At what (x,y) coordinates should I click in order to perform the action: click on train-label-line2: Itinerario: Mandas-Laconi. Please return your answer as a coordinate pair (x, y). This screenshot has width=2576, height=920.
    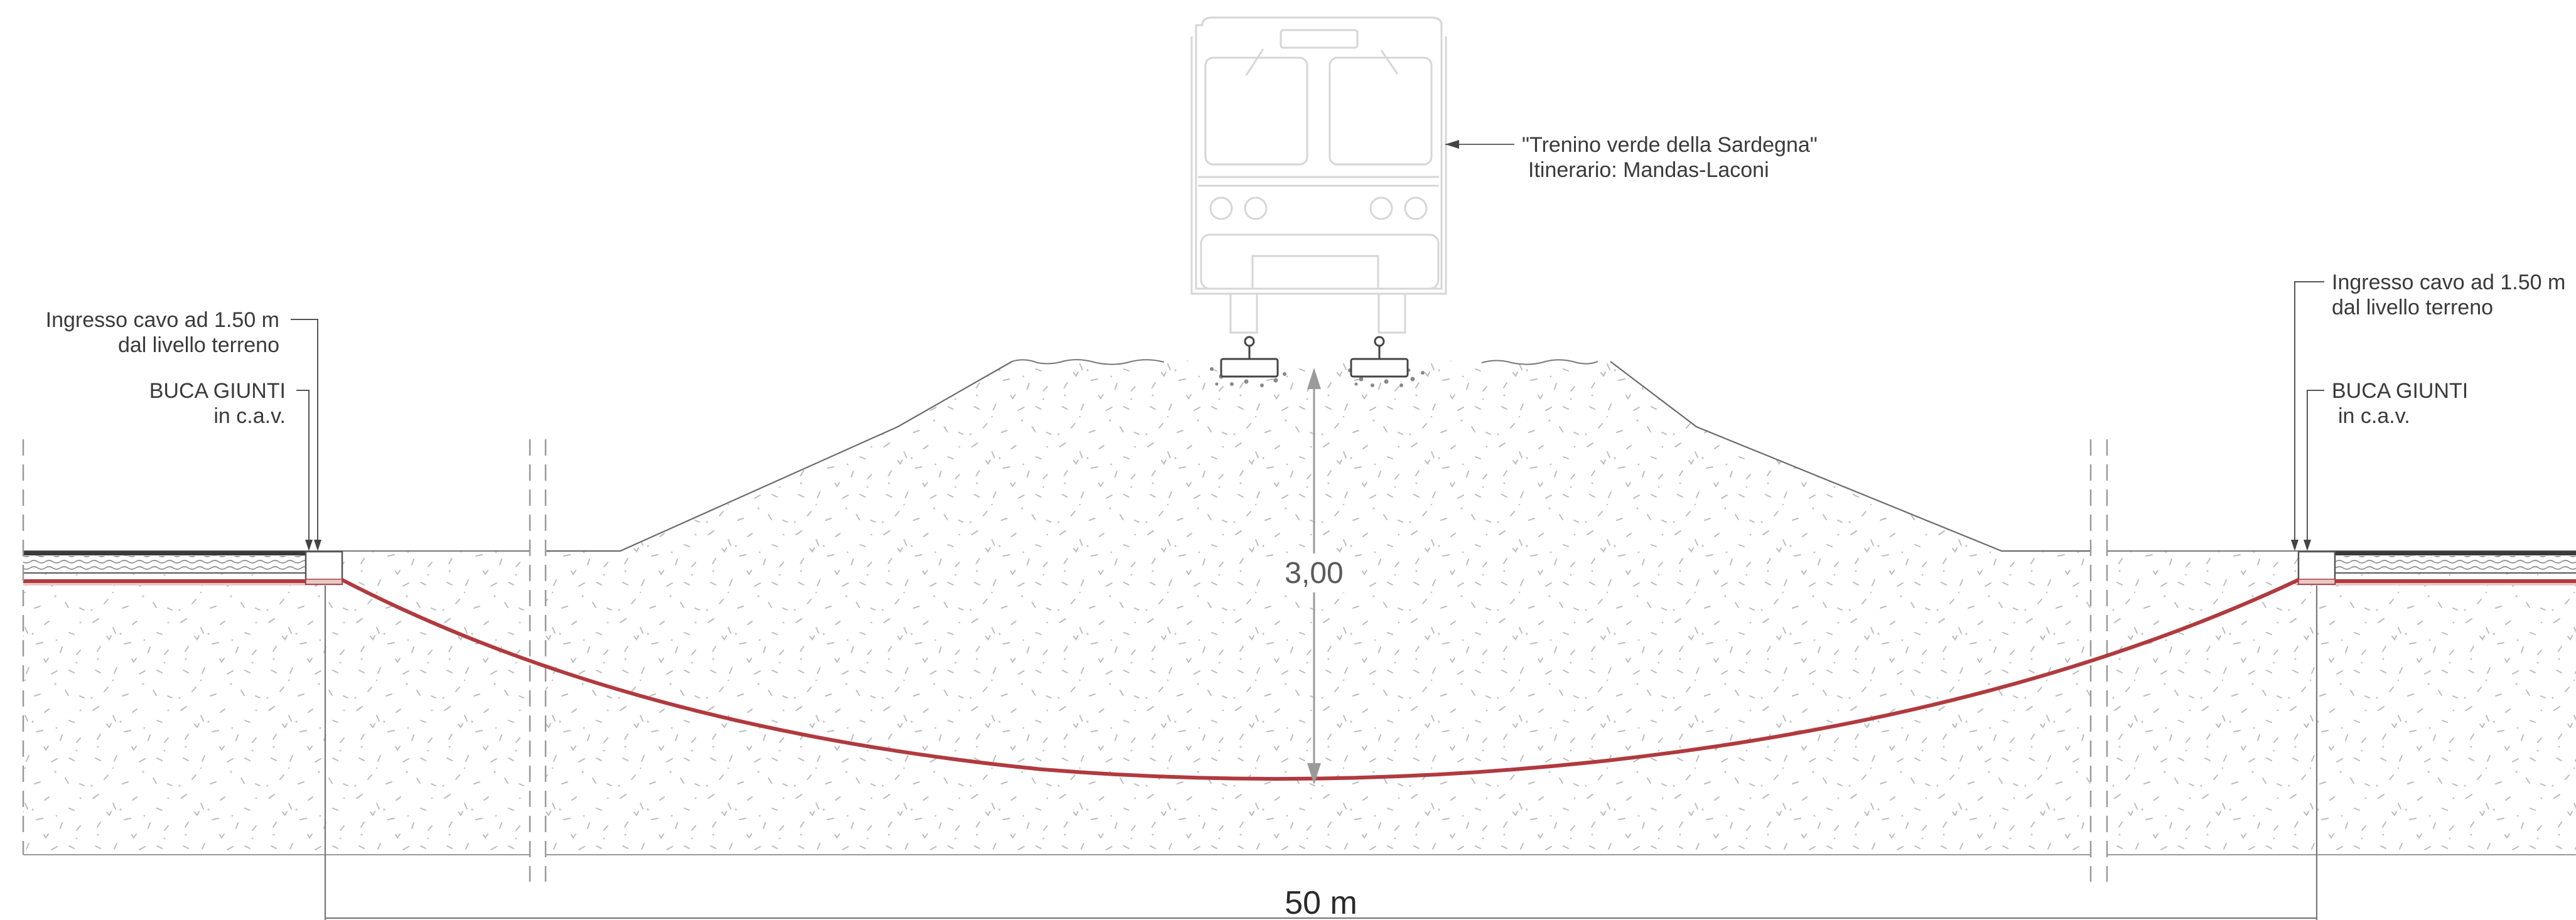
    Looking at the image, I should click on (1648, 170).